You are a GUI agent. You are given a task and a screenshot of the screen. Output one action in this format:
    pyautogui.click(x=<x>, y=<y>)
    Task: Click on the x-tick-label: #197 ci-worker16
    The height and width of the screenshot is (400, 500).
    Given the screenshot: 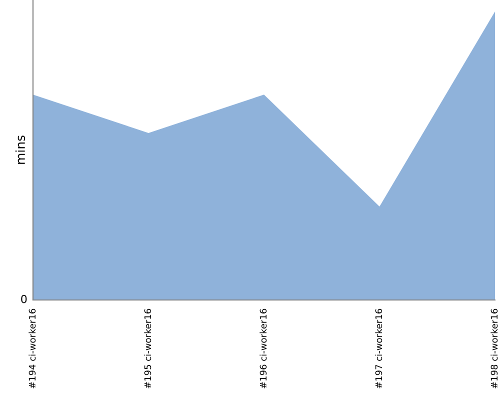 What is the action you would take?
    pyautogui.click(x=378, y=348)
    